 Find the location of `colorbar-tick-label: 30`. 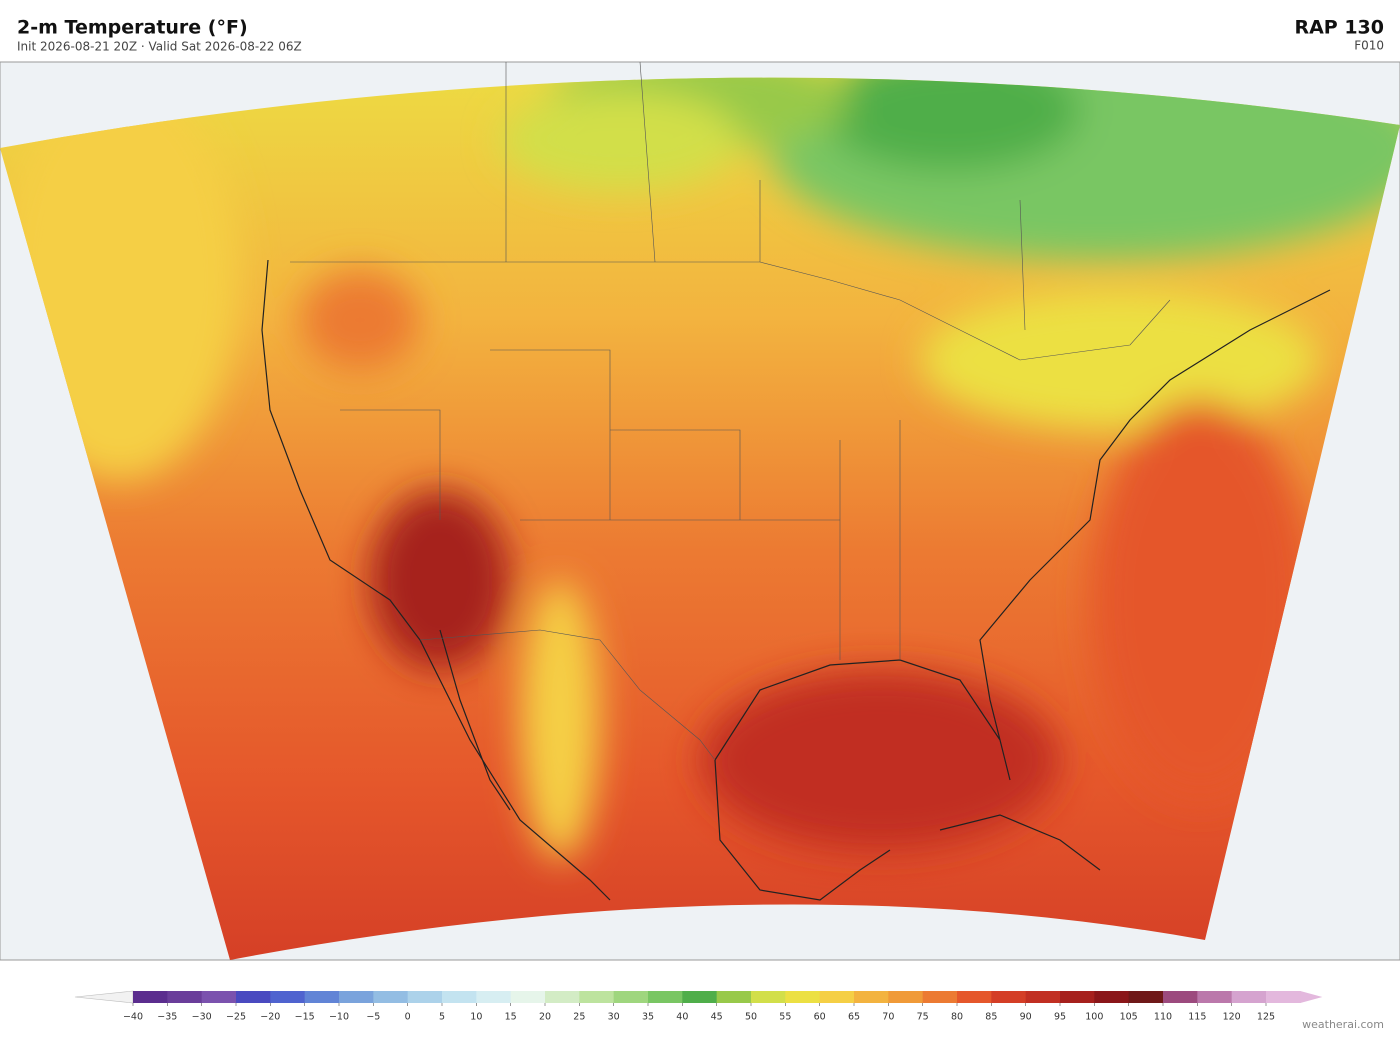

colorbar-tick-label: 30 is located at coordinates (614, 1017).